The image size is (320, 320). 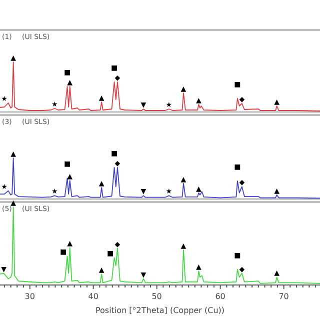 I want to click on x-tick-label: 30, so click(x=29, y=296).